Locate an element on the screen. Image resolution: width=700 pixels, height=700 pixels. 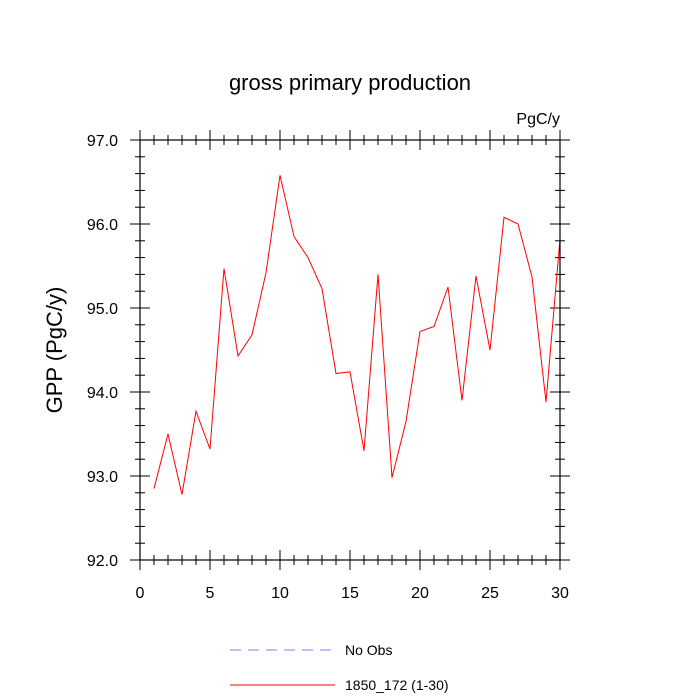
y-tick-label: 93.0 is located at coordinates (102, 477).